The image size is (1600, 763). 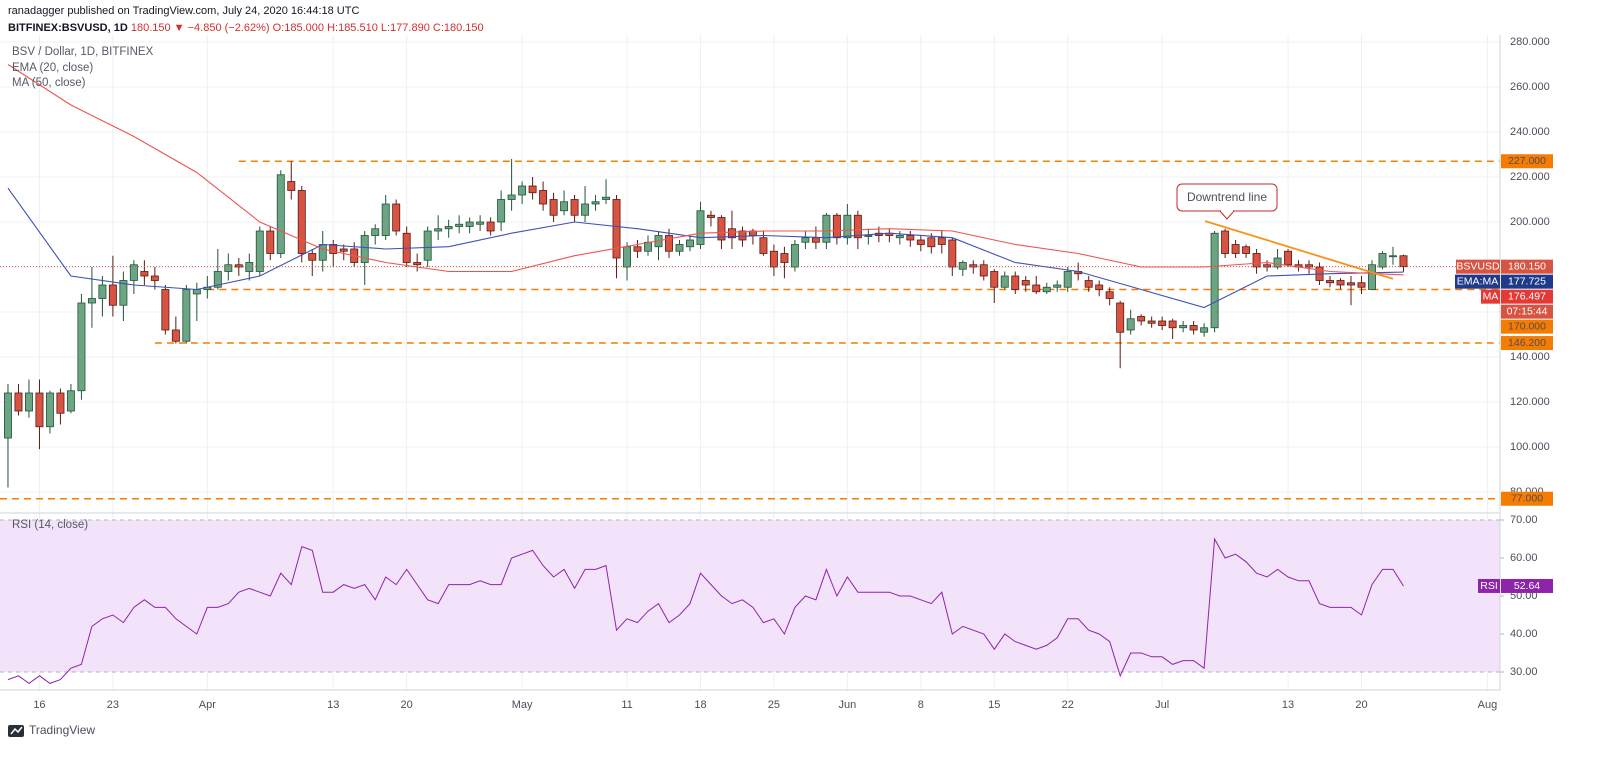 I want to click on x-tick-label: 25, so click(x=774, y=705).